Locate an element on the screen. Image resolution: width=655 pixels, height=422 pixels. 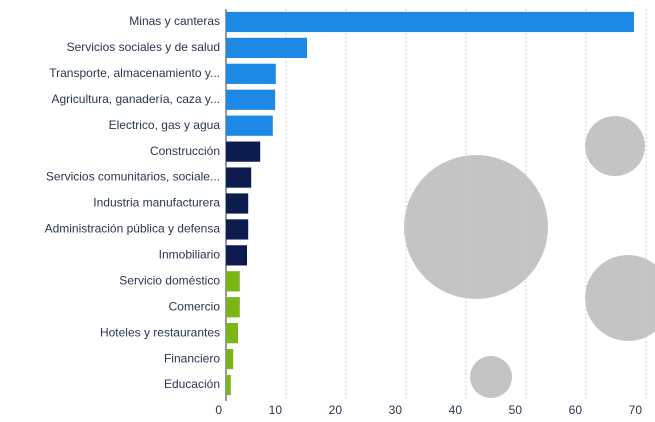
x-tick-label: 30 is located at coordinates (396, 410).